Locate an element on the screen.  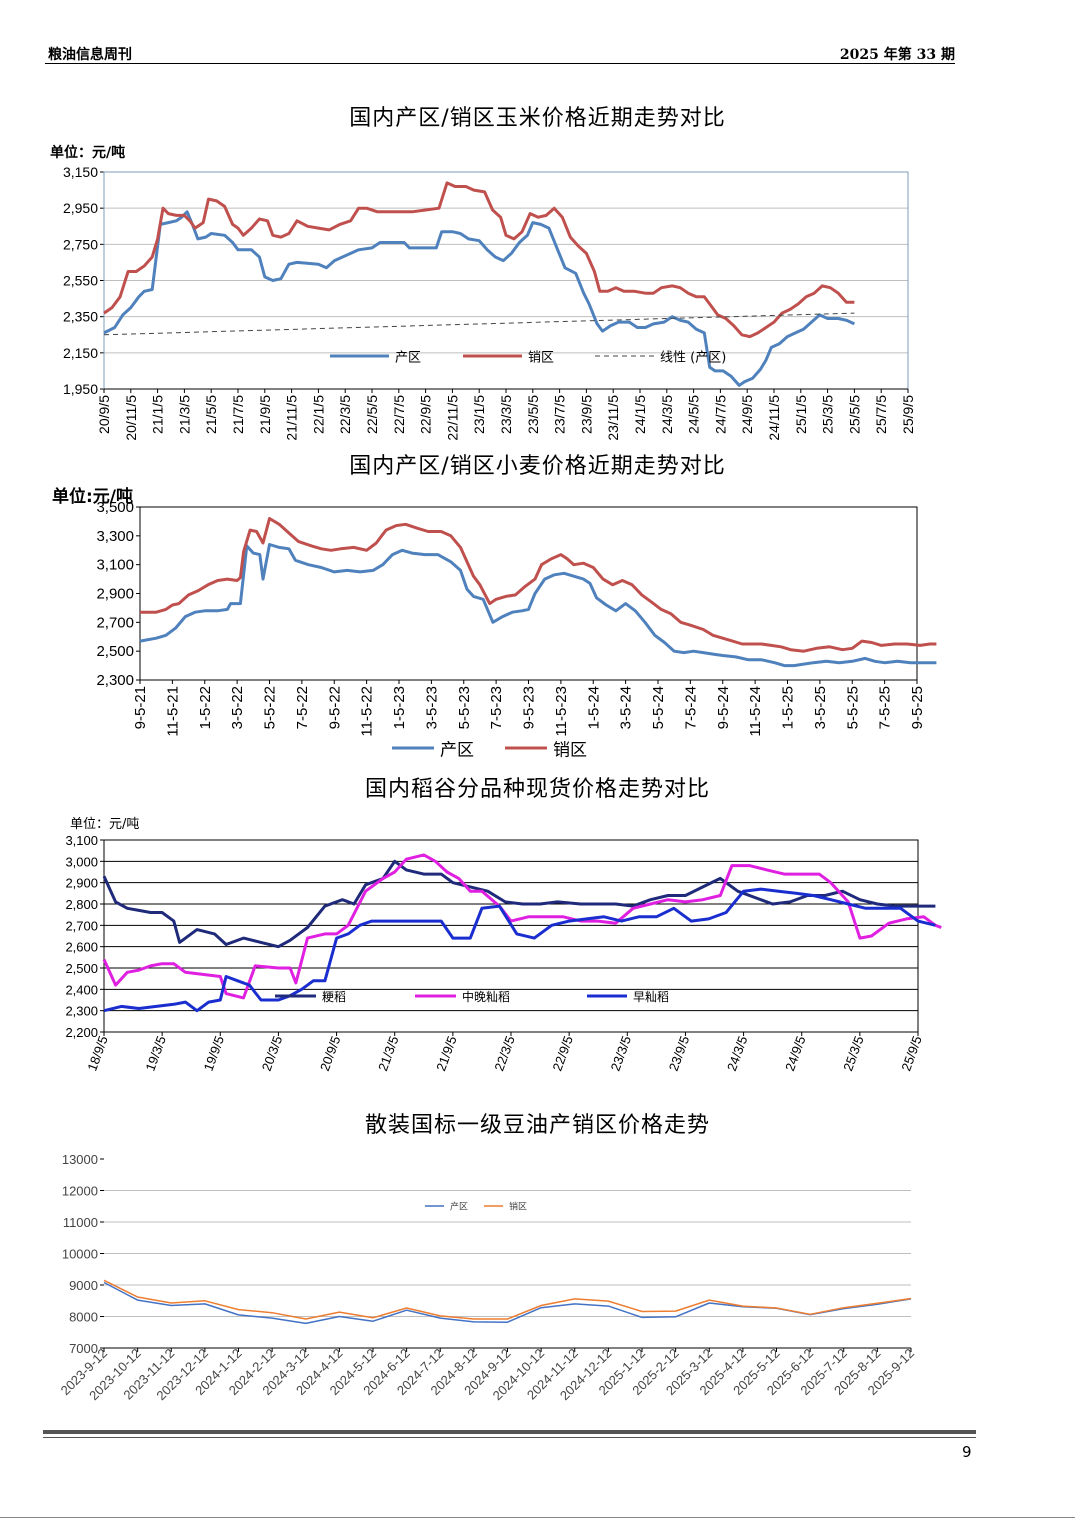
y-tick-label: 9000 is located at coordinates (83, 1285).